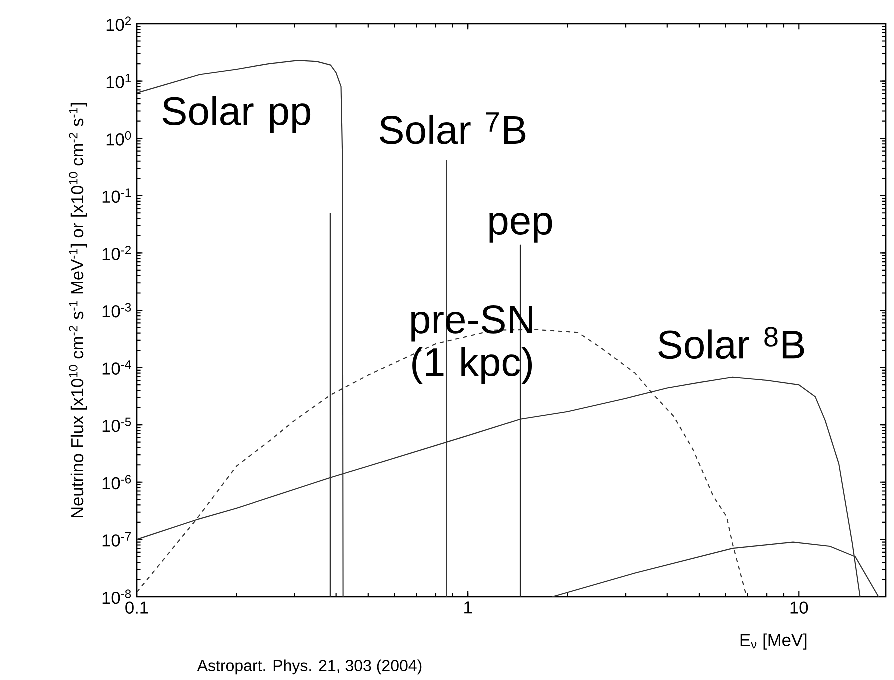 The height and width of the screenshot is (680, 894). I want to click on y-tick-label: 10$^{-1}$, so click(117, 196).